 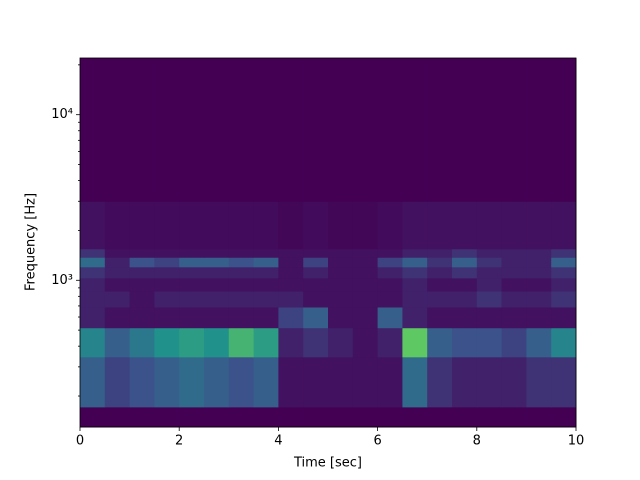 I want to click on x-tick-label: 4, so click(x=278, y=441).